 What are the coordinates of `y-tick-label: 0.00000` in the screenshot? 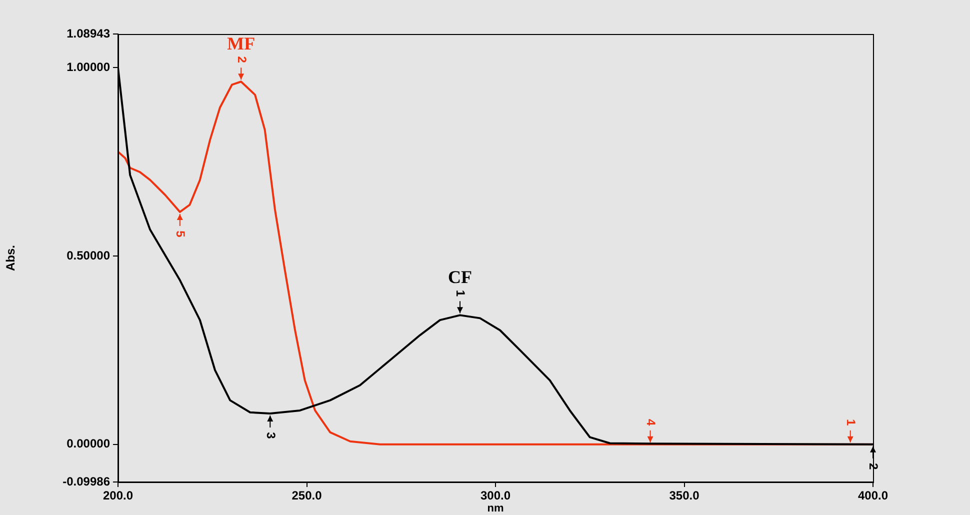 It's located at (88, 443).